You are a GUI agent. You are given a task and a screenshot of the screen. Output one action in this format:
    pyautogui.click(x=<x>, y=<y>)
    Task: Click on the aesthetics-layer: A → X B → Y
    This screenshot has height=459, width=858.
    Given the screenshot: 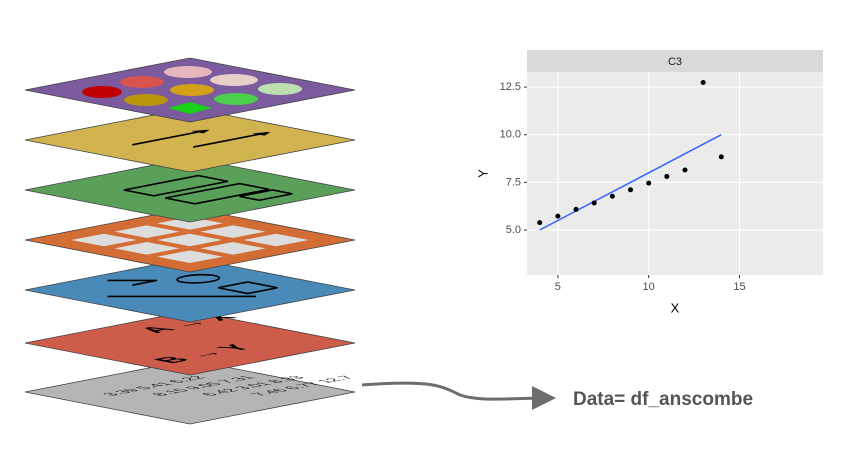 What is the action you would take?
    pyautogui.click(x=190, y=343)
    